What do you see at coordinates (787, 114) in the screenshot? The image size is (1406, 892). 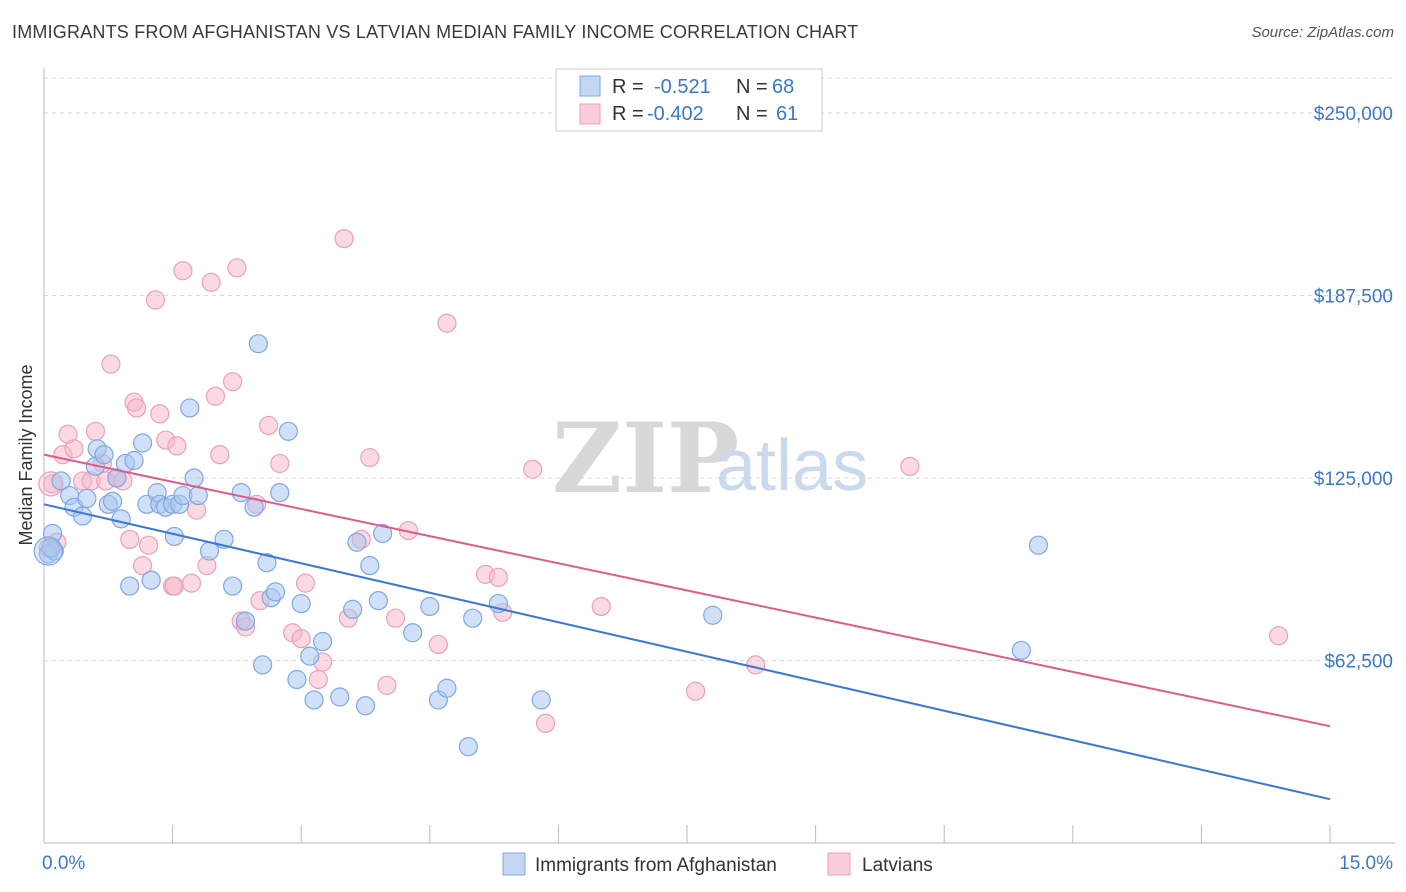 I see `legend-n-value-2: 61` at bounding box center [787, 114].